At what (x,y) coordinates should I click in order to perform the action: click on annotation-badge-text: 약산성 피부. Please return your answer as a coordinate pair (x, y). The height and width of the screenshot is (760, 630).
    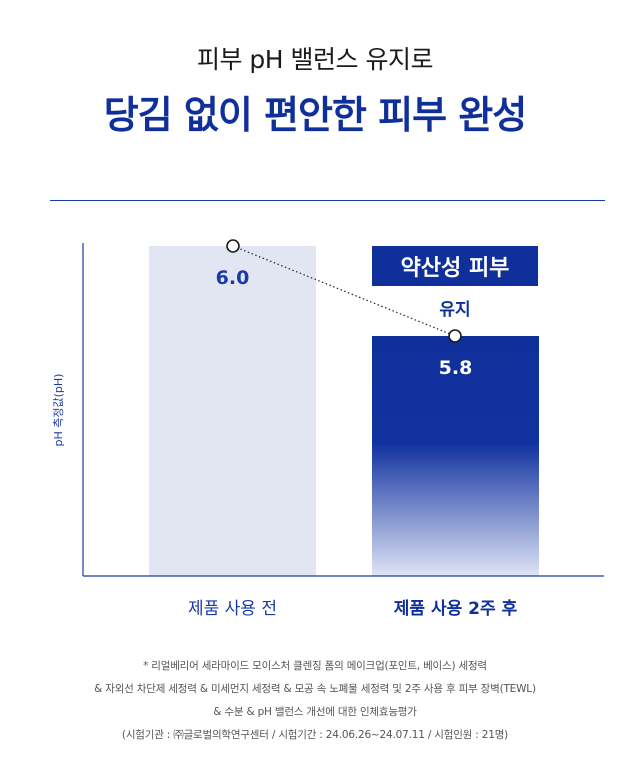
    Looking at the image, I should click on (455, 268).